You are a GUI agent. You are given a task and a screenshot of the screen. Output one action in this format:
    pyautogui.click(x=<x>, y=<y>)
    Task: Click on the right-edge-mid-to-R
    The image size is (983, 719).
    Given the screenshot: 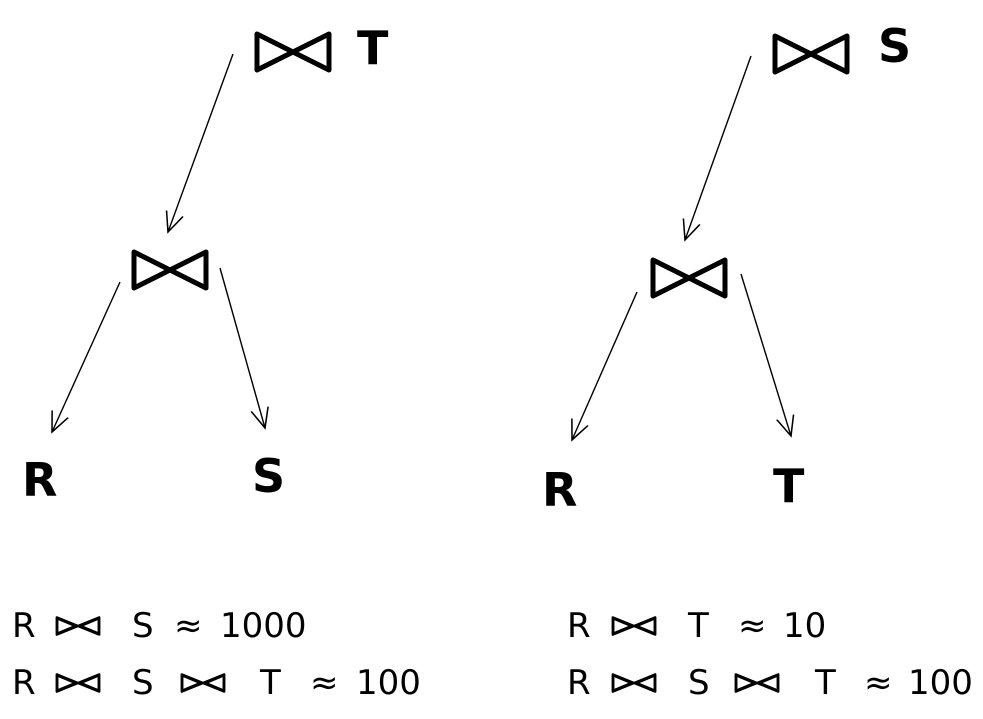 What is the action you would take?
    pyautogui.click(x=605, y=365)
    